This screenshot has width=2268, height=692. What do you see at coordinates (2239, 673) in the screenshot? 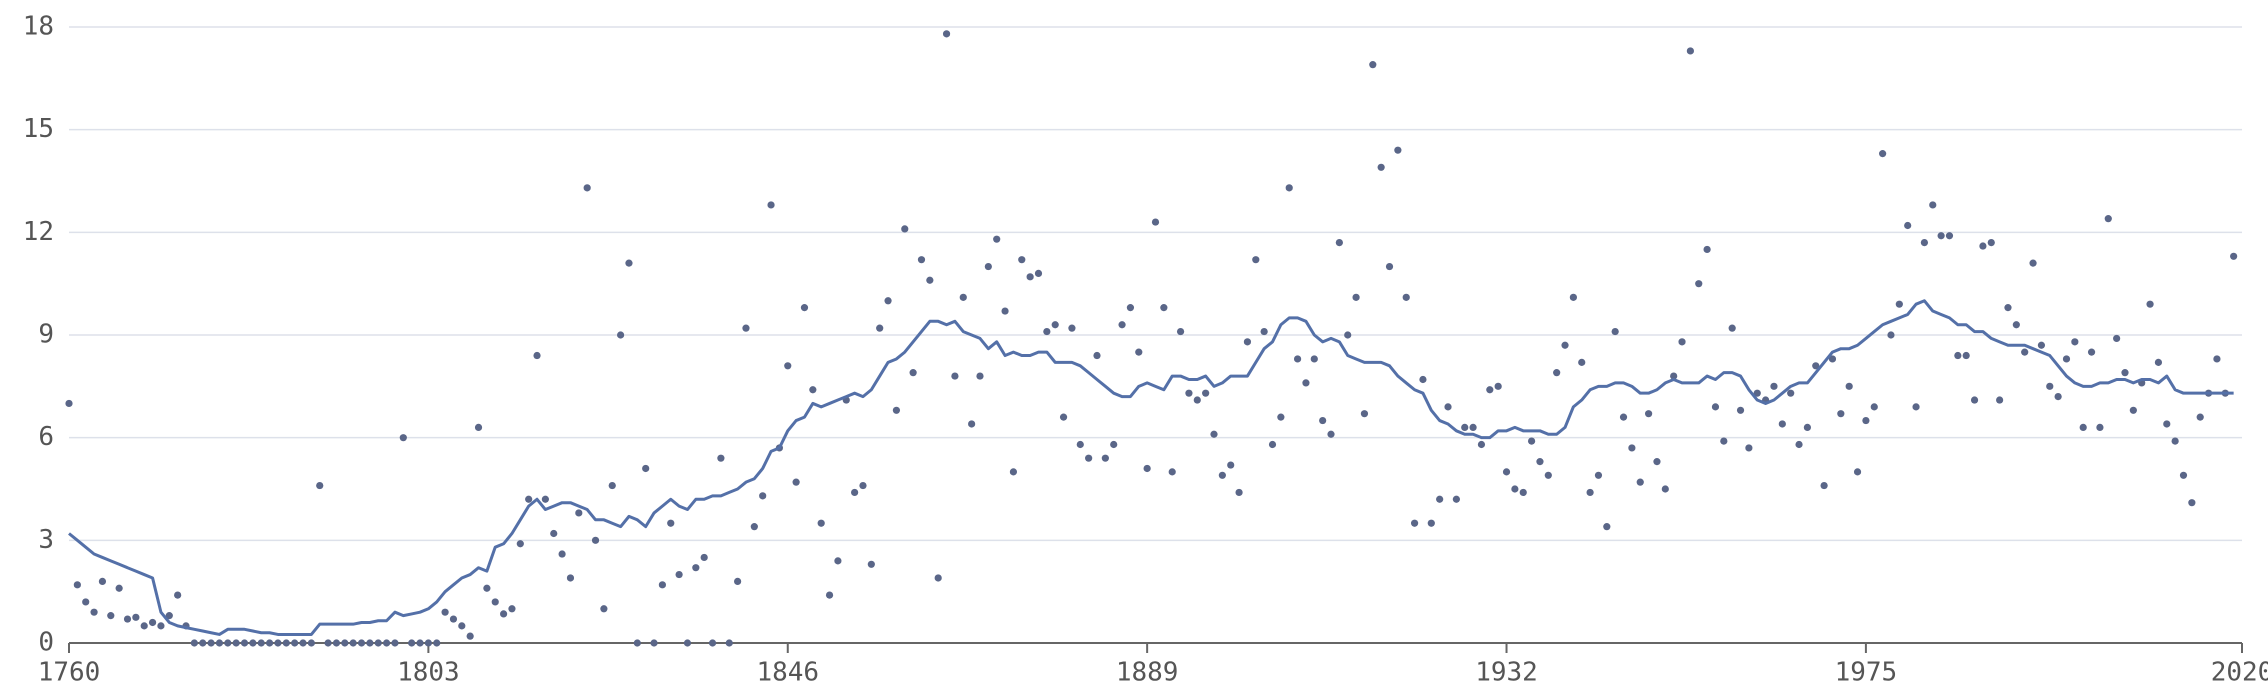
I see `x-tick-label: 2020` at bounding box center [2239, 673].